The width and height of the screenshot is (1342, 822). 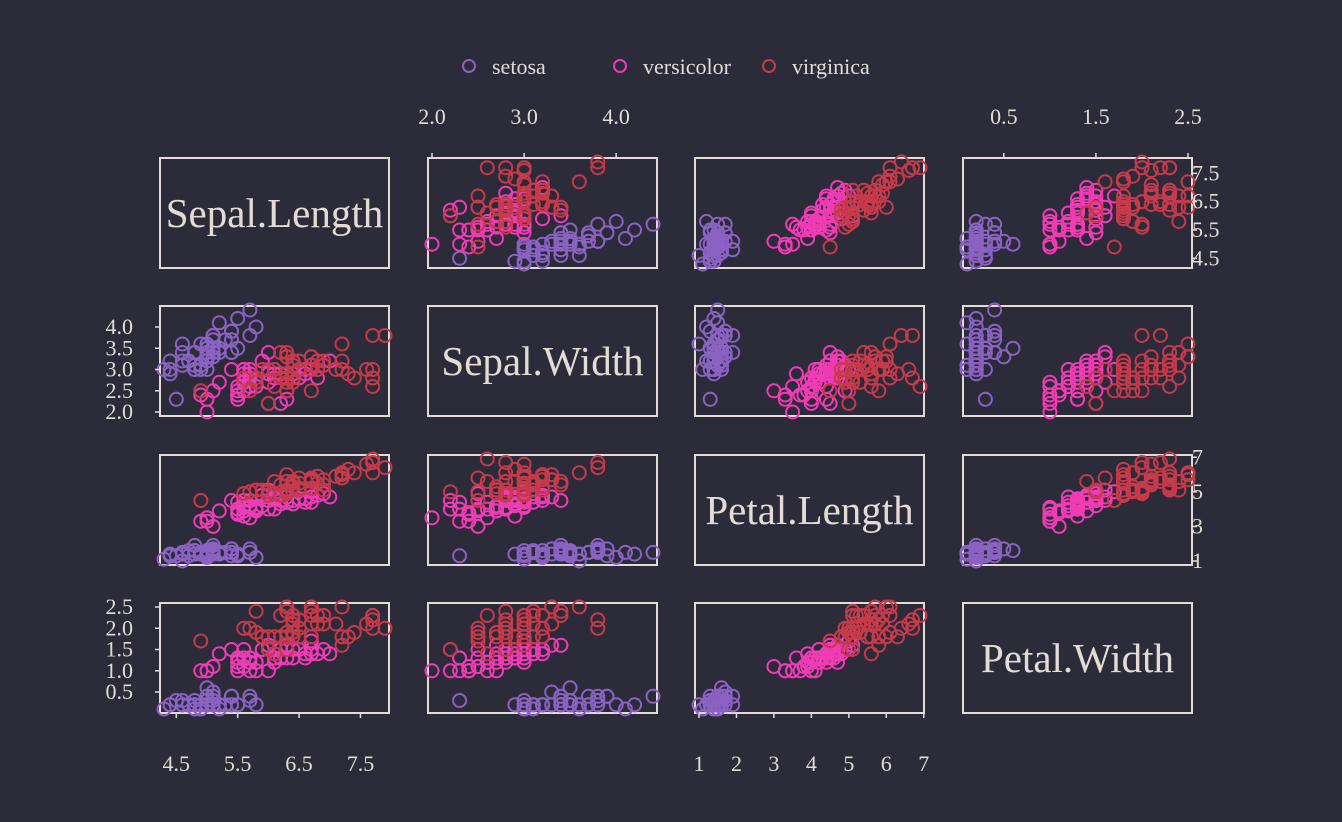 What do you see at coordinates (1077, 658) in the screenshot?
I see `variable-label-petal-width: Petal.Width` at bounding box center [1077, 658].